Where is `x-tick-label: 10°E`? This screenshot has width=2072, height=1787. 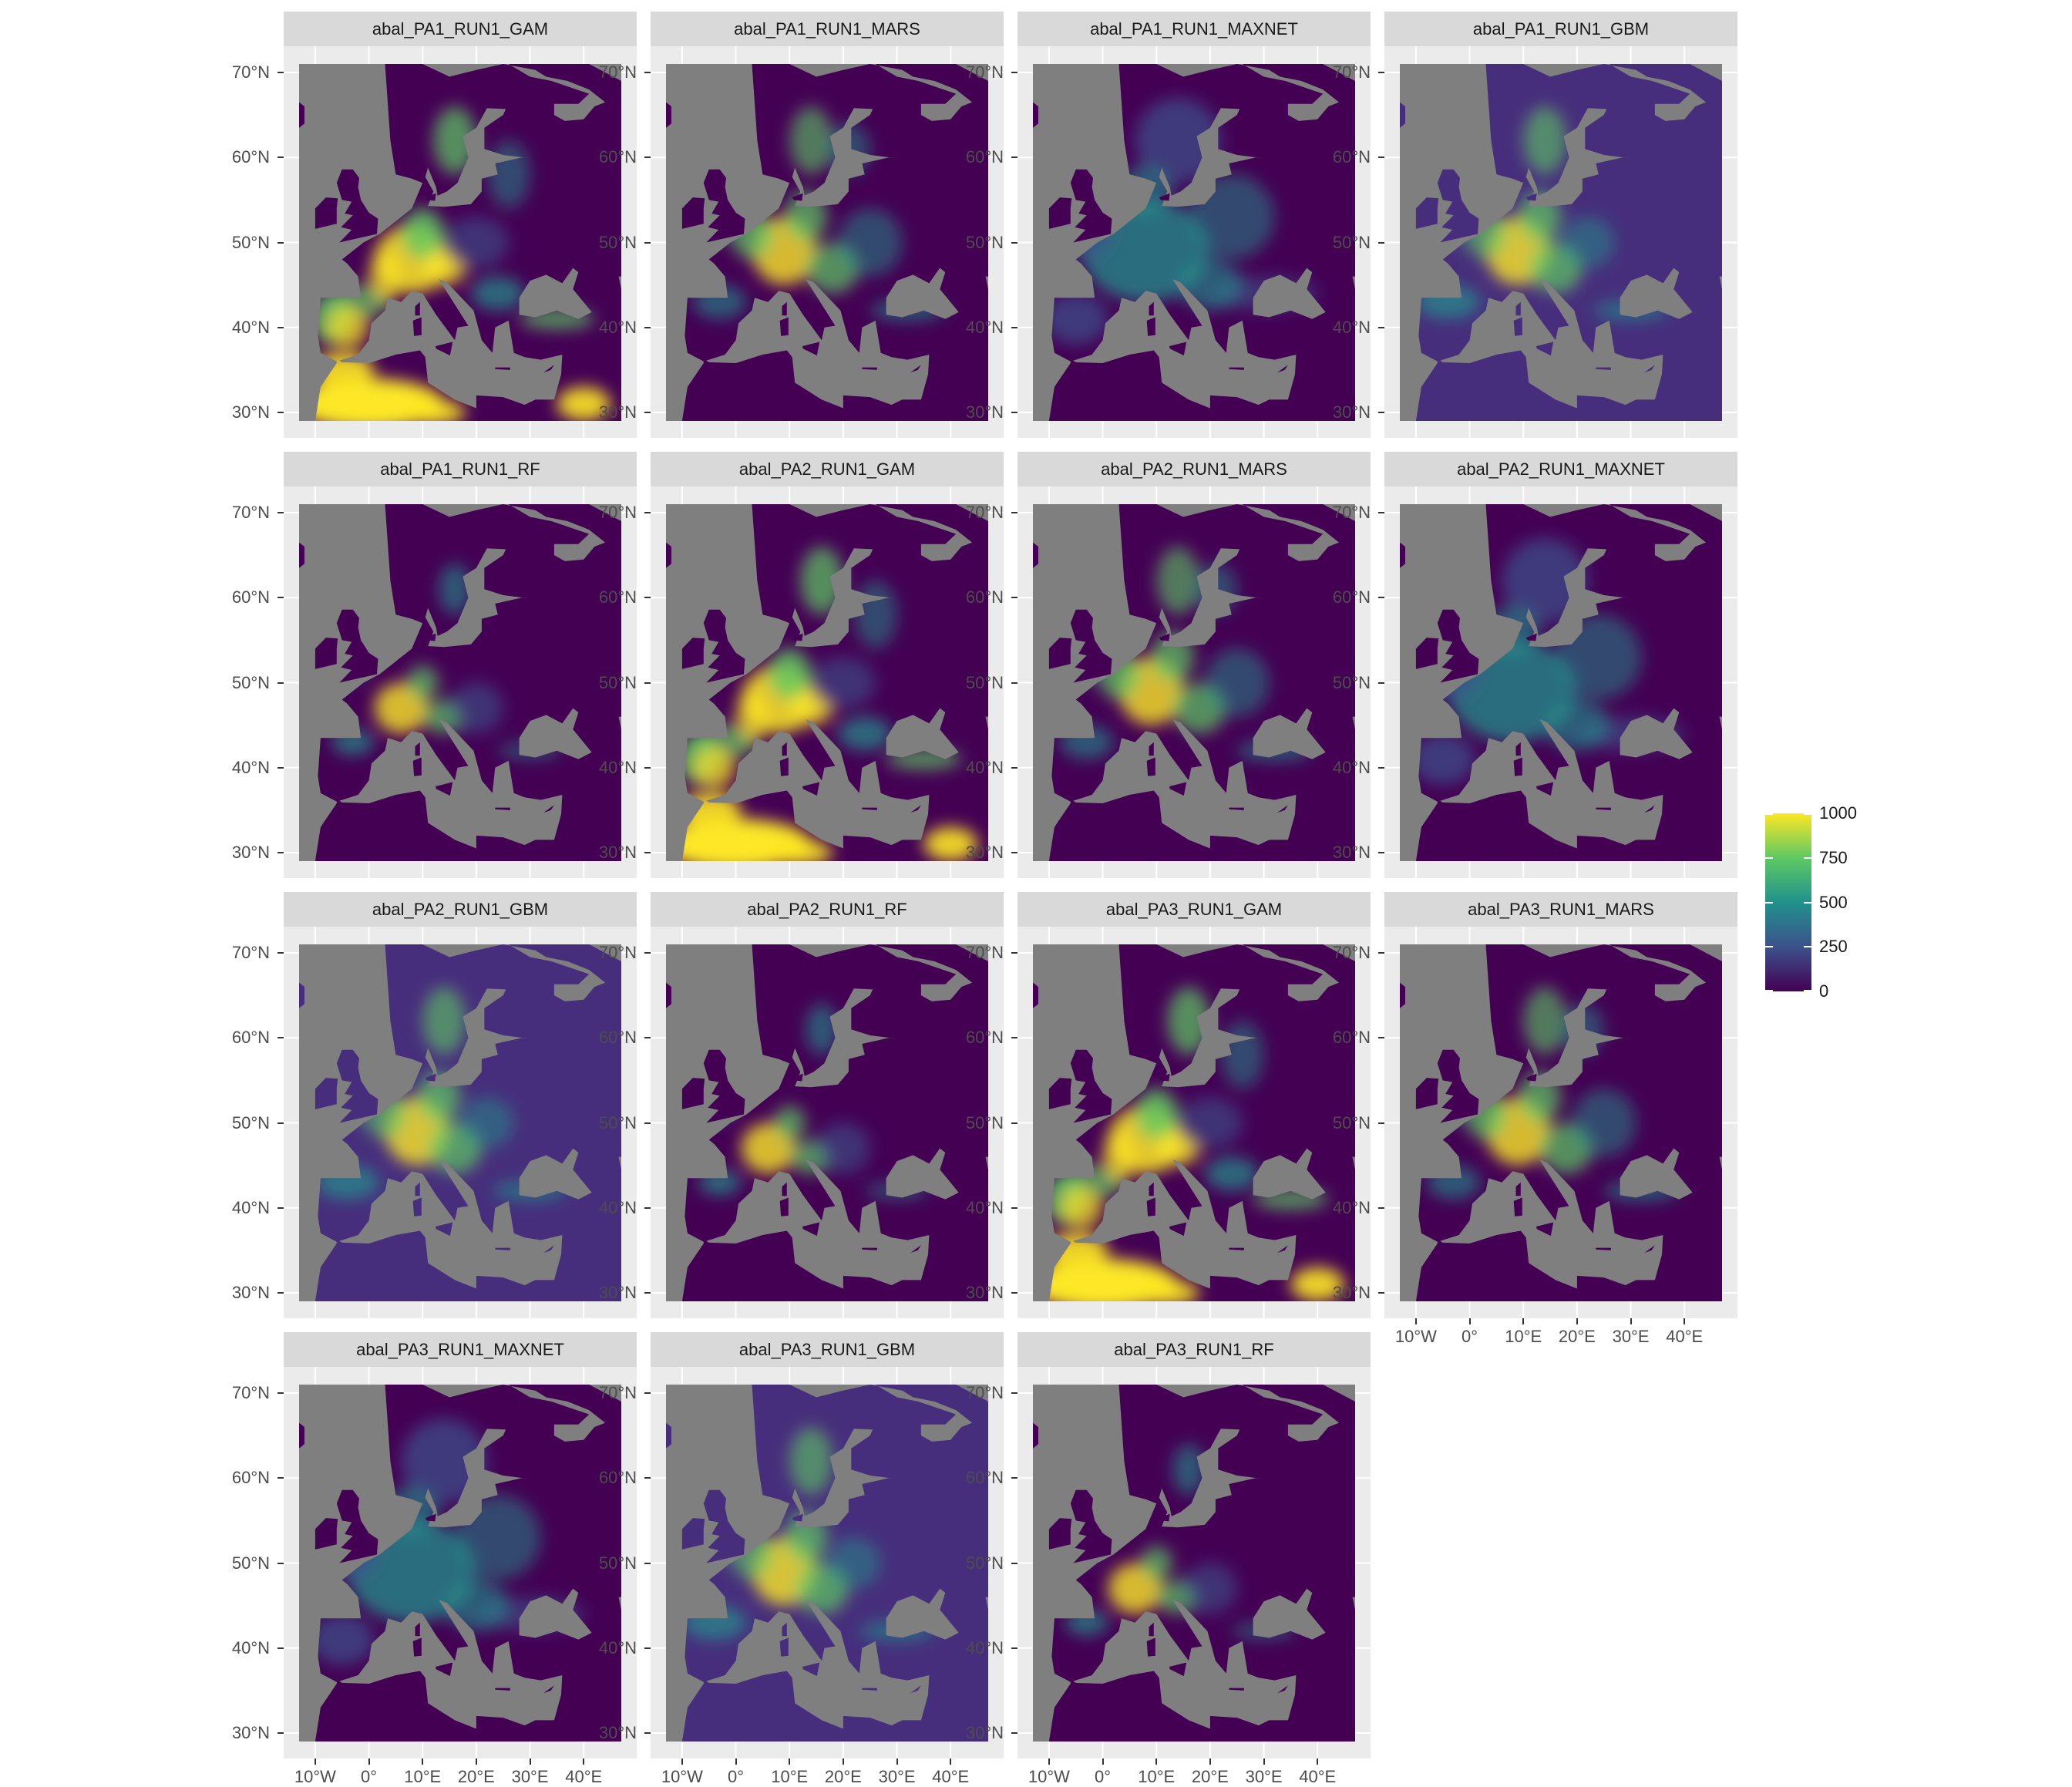 x-tick-label: 10°E is located at coordinates (790, 1776).